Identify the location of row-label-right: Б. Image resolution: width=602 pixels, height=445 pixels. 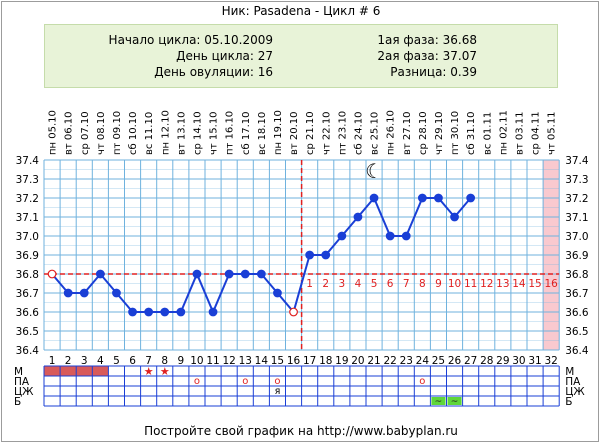
(568, 402).